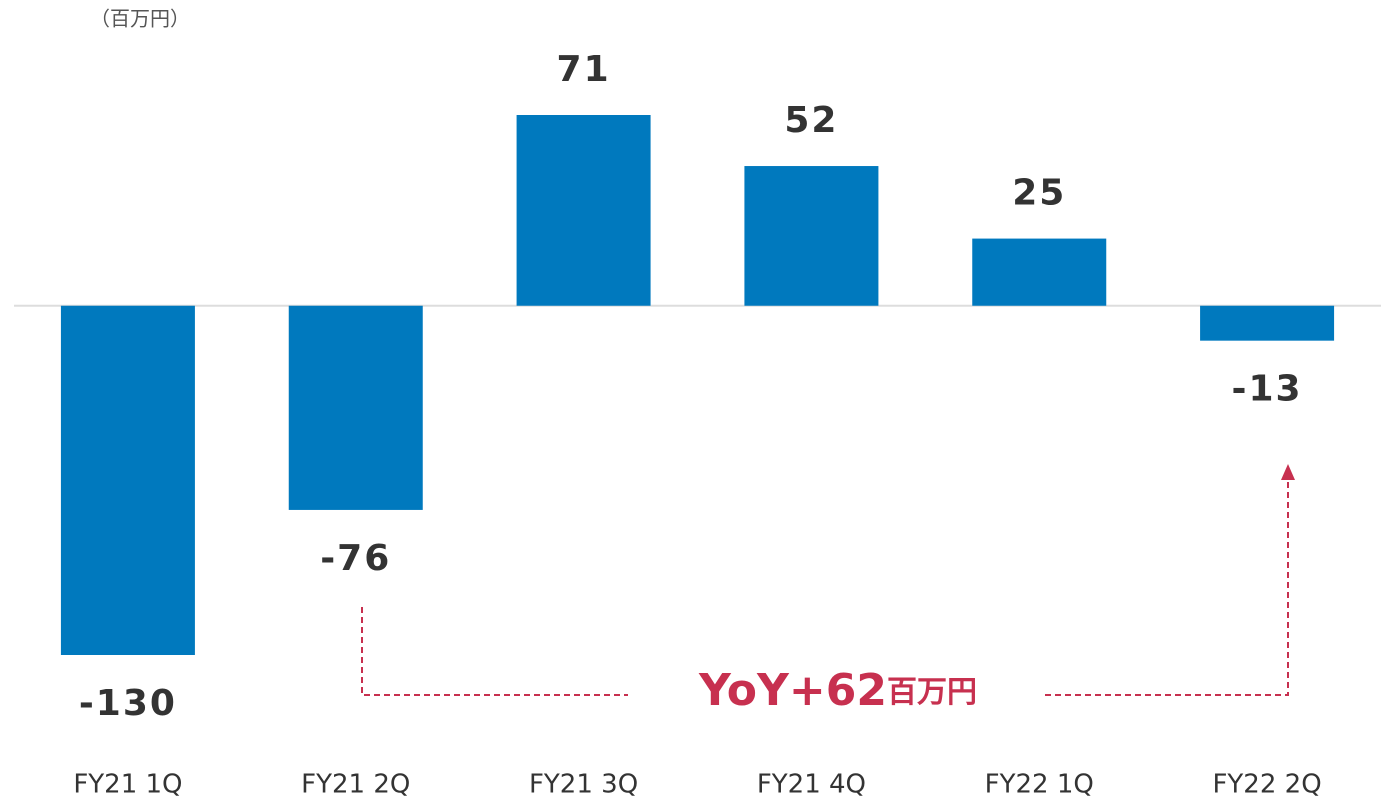  What do you see at coordinates (1266, 785) in the screenshot?
I see `x-tick-label: FY22 2Q` at bounding box center [1266, 785].